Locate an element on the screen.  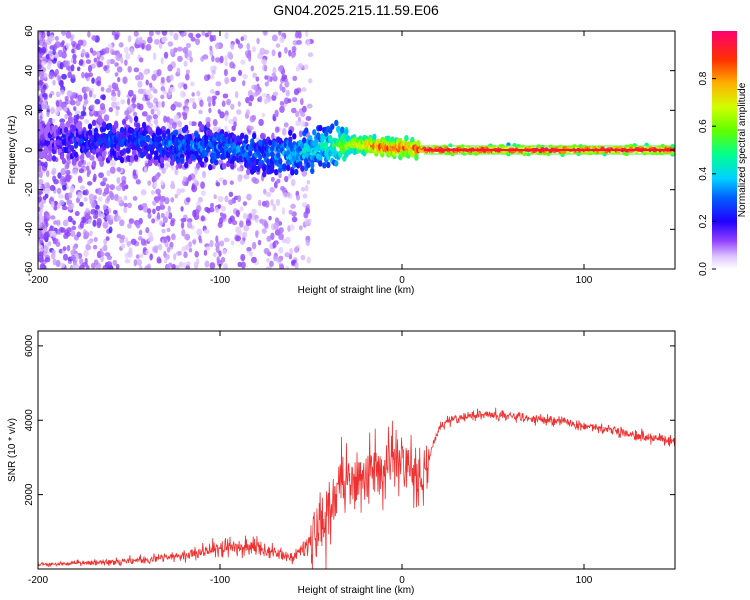
spectrogram-y-tick-label: -40 is located at coordinates (29, 229).